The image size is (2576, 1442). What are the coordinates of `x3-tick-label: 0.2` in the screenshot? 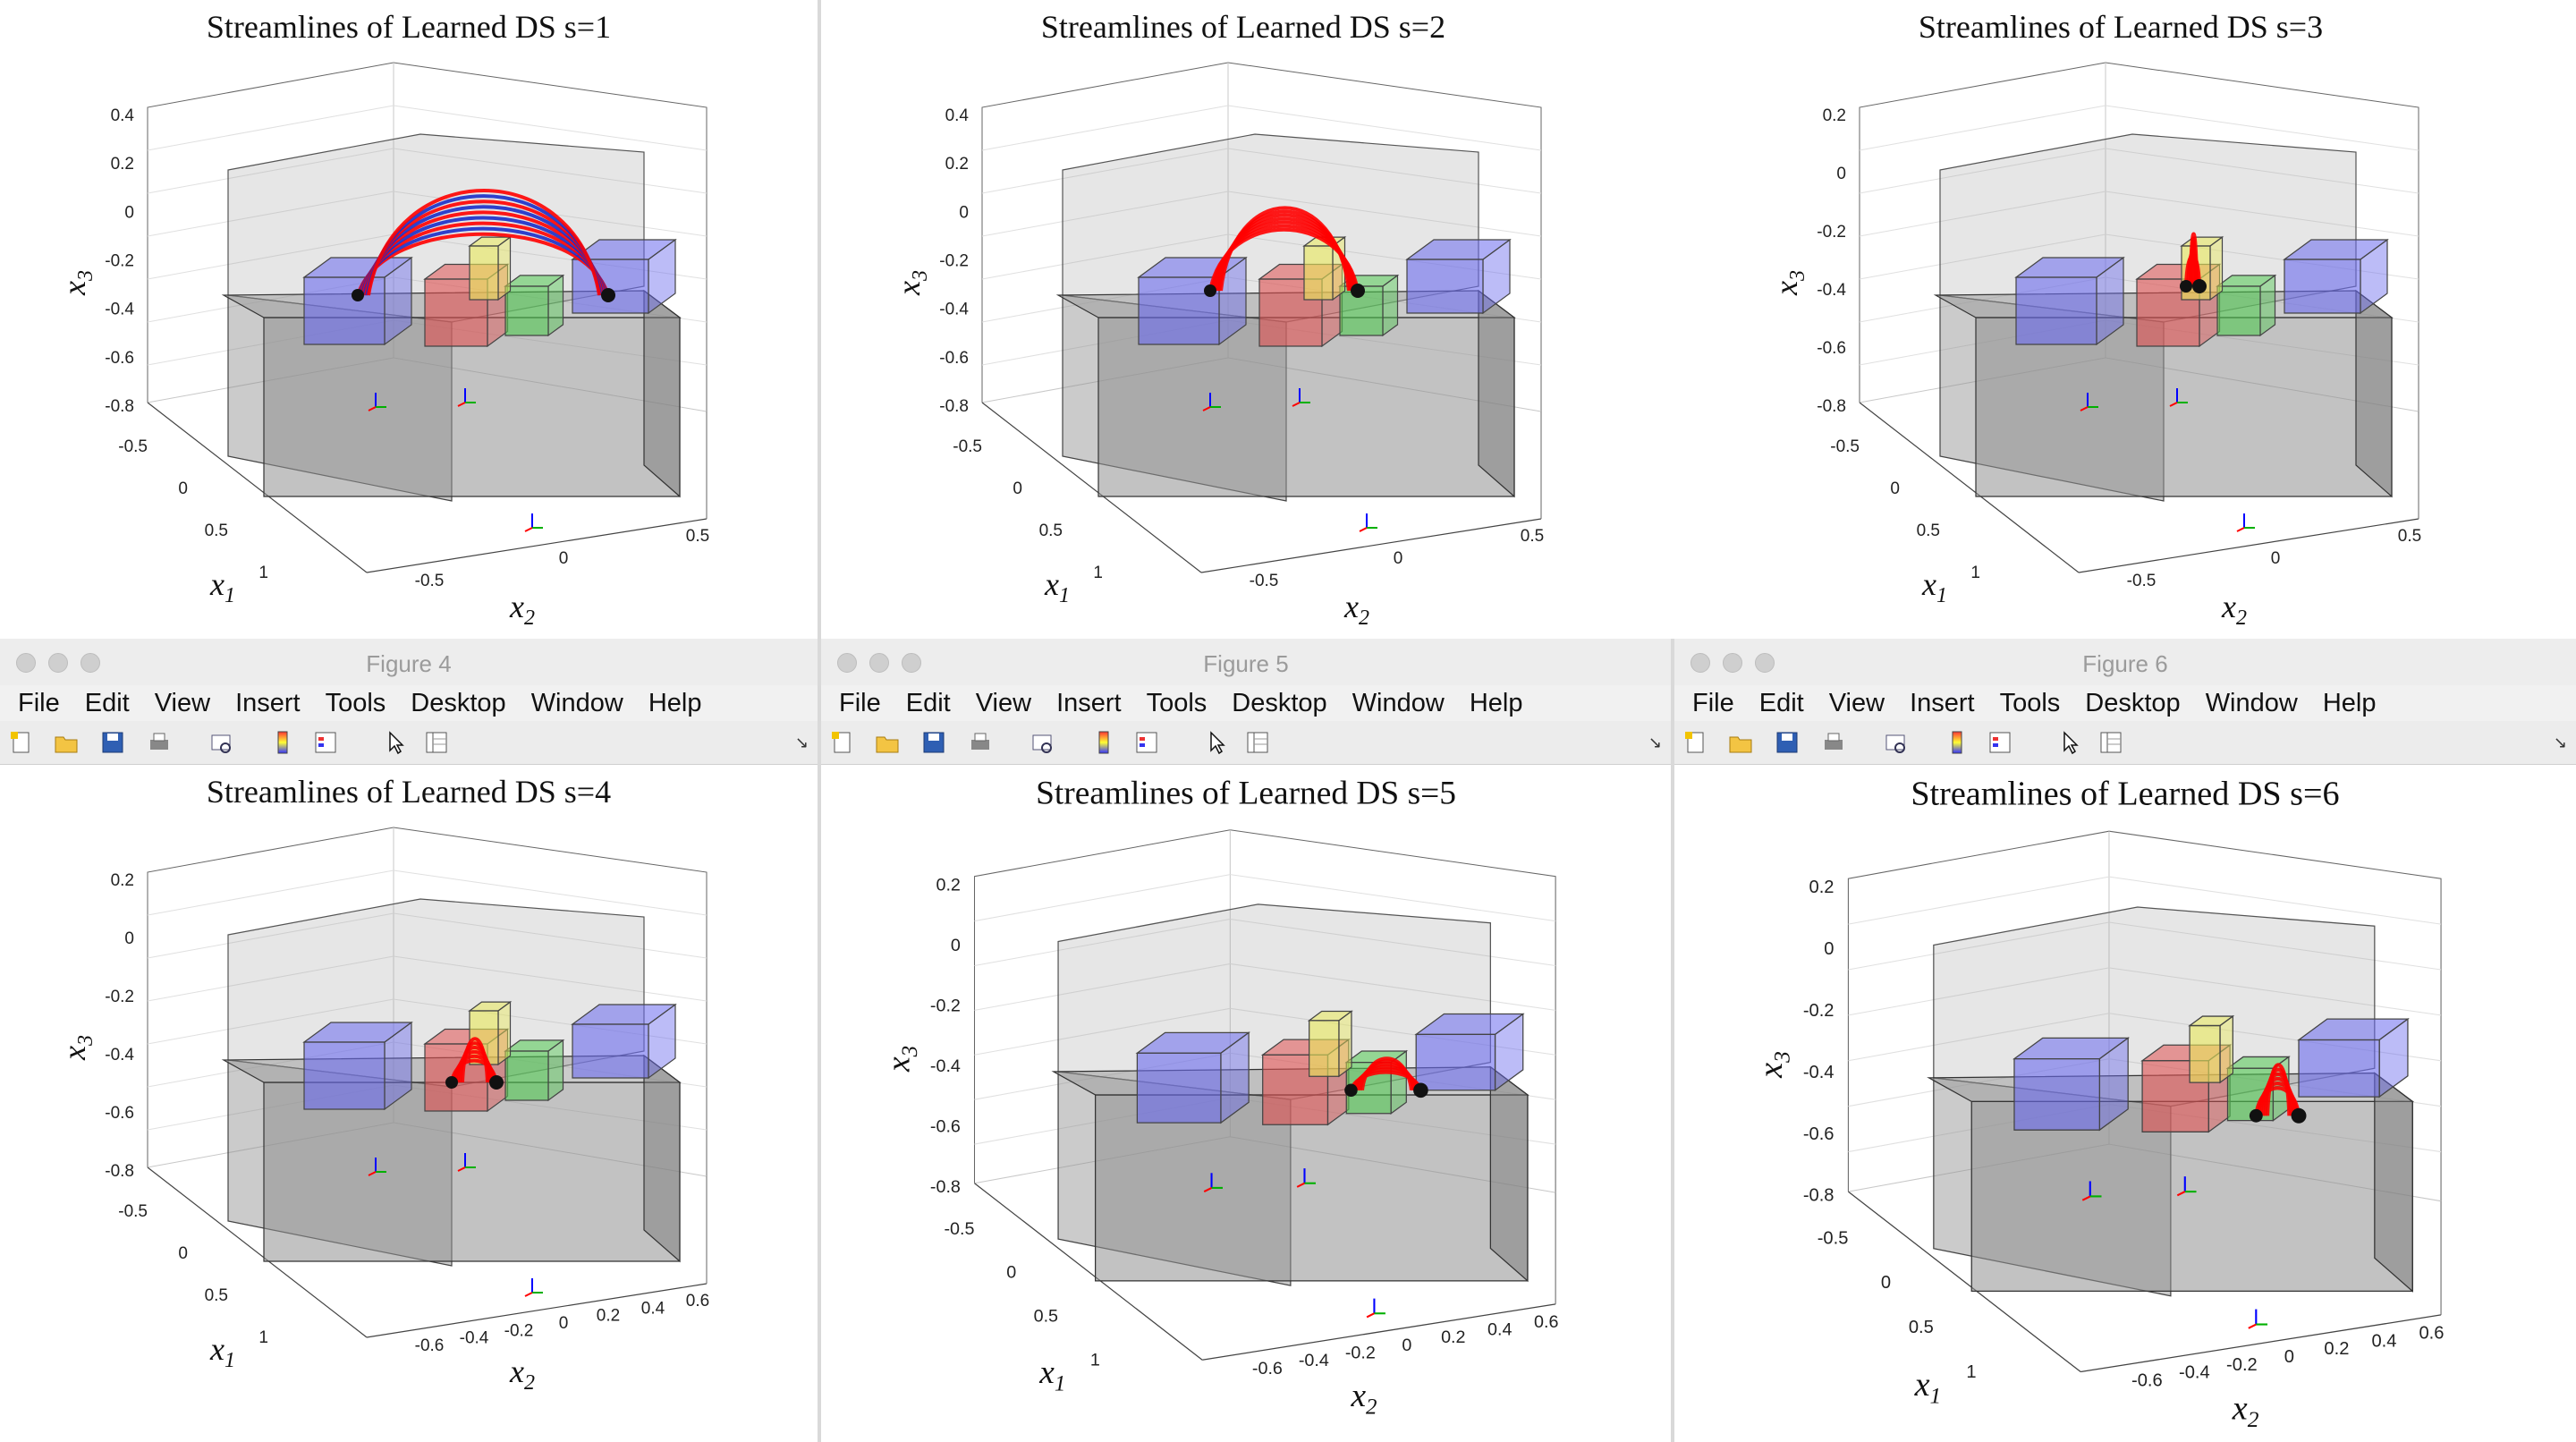 It's located at (1834, 115).